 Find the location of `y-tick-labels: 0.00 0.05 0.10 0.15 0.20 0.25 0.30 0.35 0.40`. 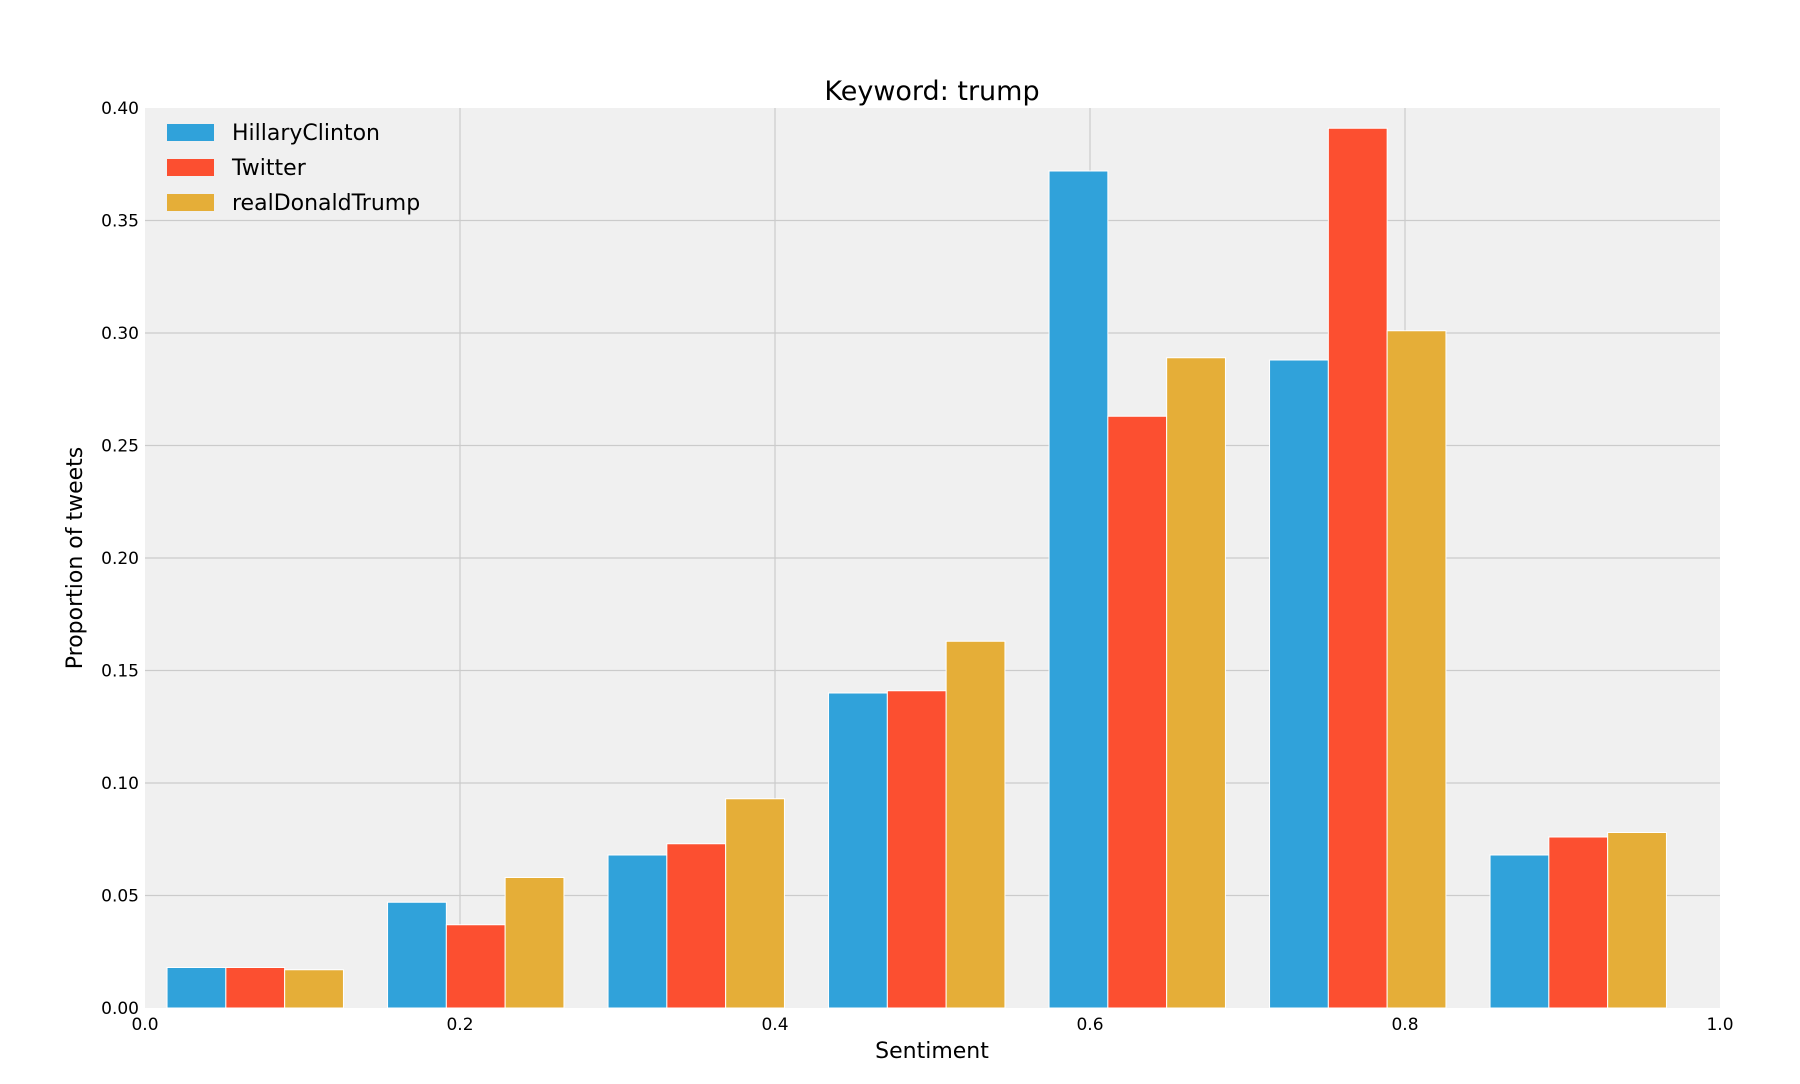

y-tick-labels: 0.00 0.05 0.10 0.15 0.20 0.25 0.30 0.35 0.40 is located at coordinates (120, 559).